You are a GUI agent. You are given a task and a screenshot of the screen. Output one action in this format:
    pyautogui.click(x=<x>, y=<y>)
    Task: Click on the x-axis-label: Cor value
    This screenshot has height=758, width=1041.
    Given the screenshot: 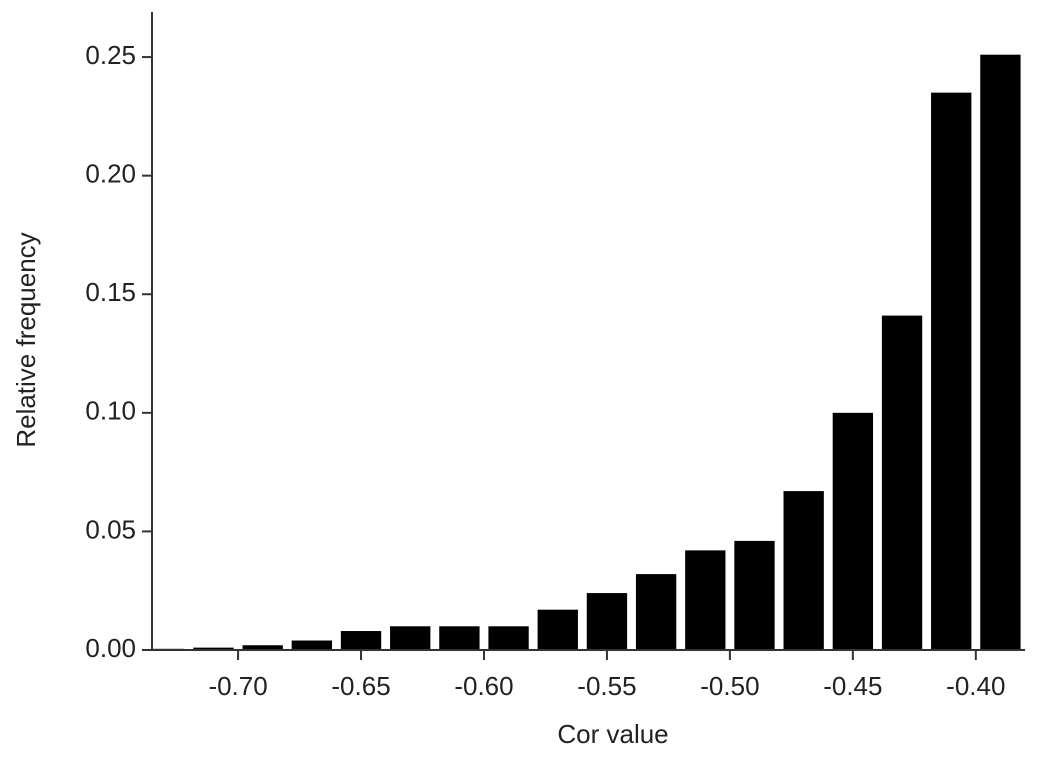 What is the action you would take?
    pyautogui.click(x=612, y=734)
    